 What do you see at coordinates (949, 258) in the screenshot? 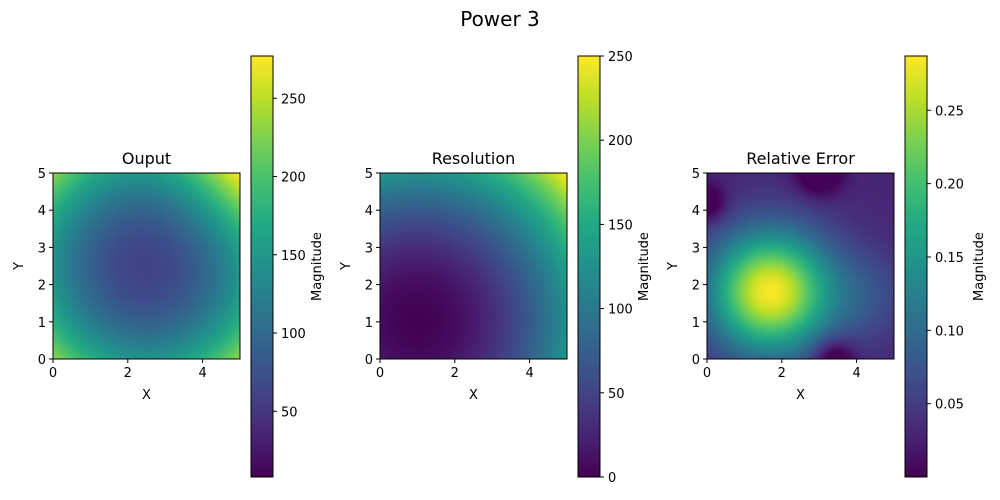
I see `colorbar-tick-label: 0.15` at bounding box center [949, 258].